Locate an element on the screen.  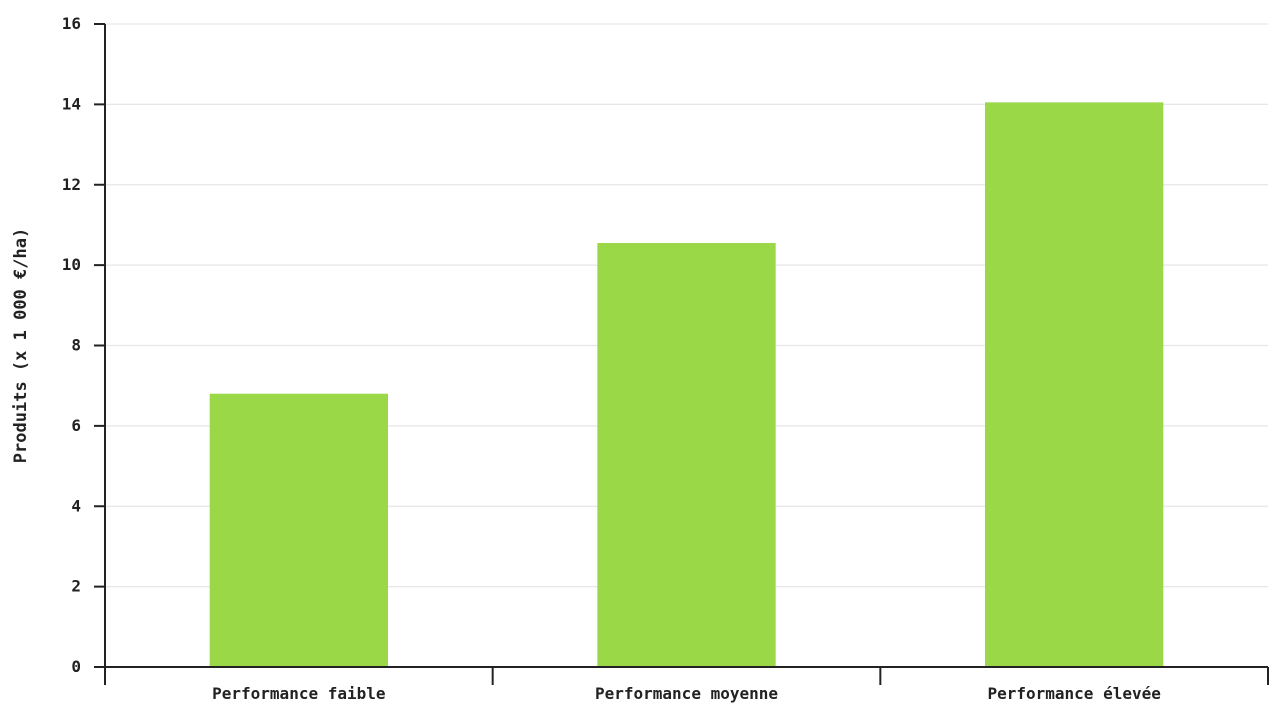
x-category-label: Performance faible is located at coordinates (298, 693).